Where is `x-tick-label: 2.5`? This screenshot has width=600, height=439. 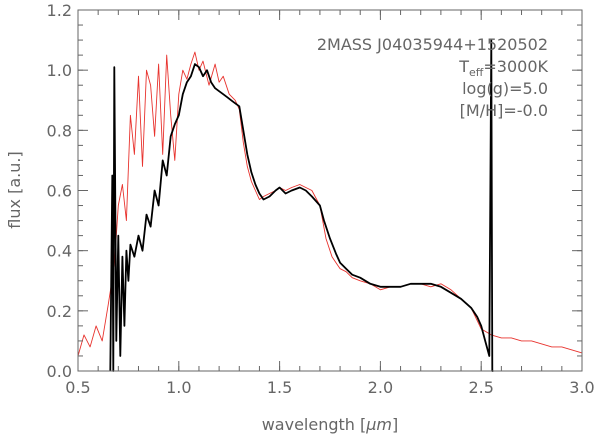 x-tick-label: 2.5 is located at coordinates (480, 387).